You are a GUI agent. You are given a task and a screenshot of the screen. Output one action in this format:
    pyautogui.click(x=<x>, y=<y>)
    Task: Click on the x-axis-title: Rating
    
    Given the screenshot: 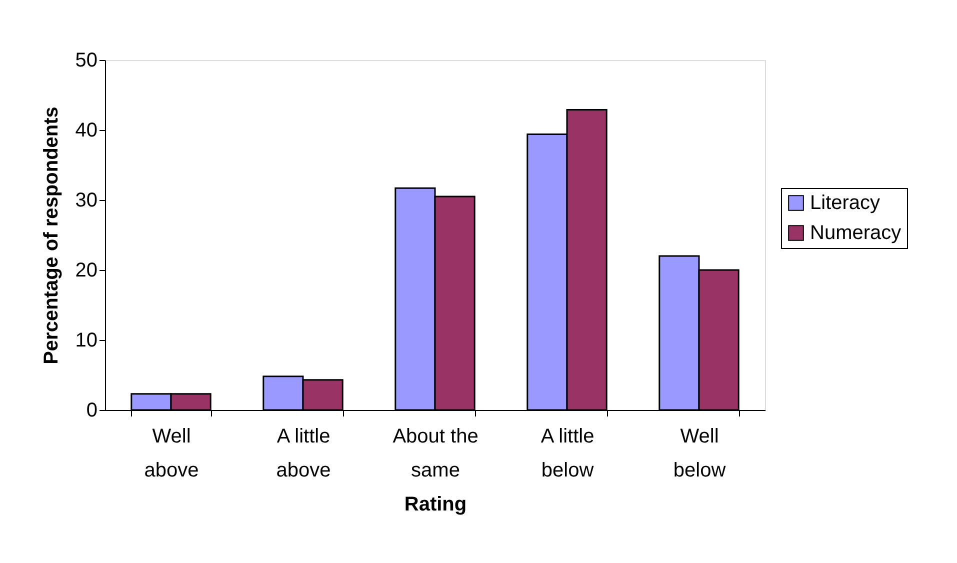 What is the action you would take?
    pyautogui.click(x=435, y=505)
    